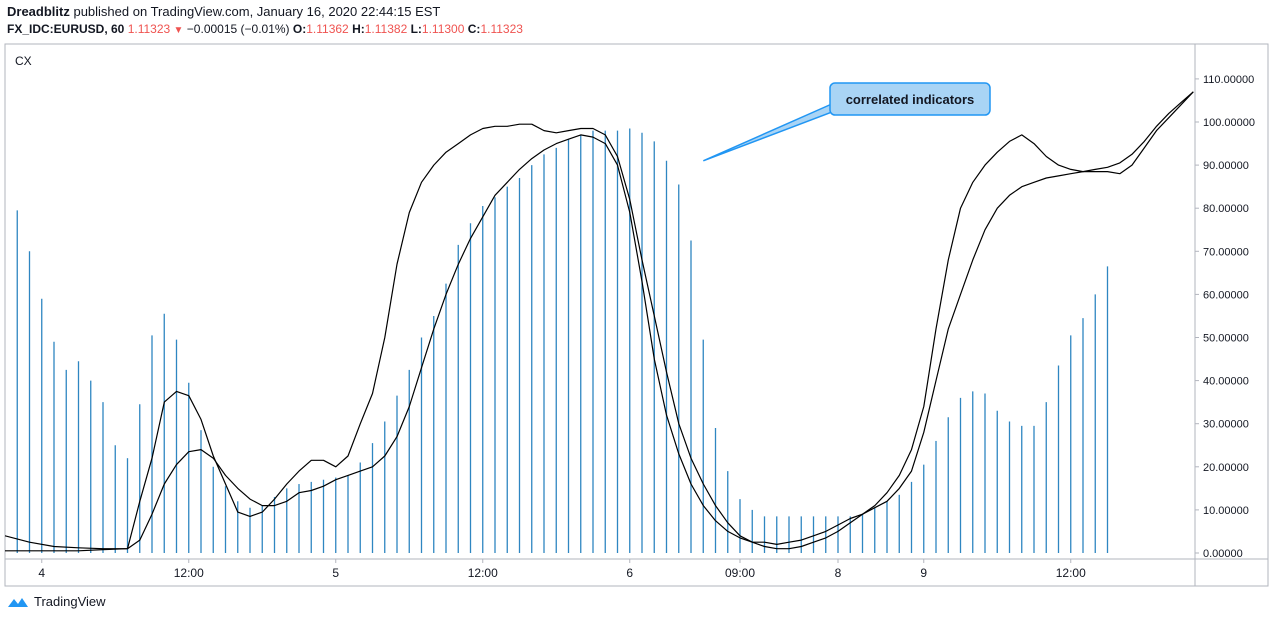 The image size is (1274, 622). What do you see at coordinates (1226, 166) in the screenshot?
I see `y-tick-label: 90.00000` at bounding box center [1226, 166].